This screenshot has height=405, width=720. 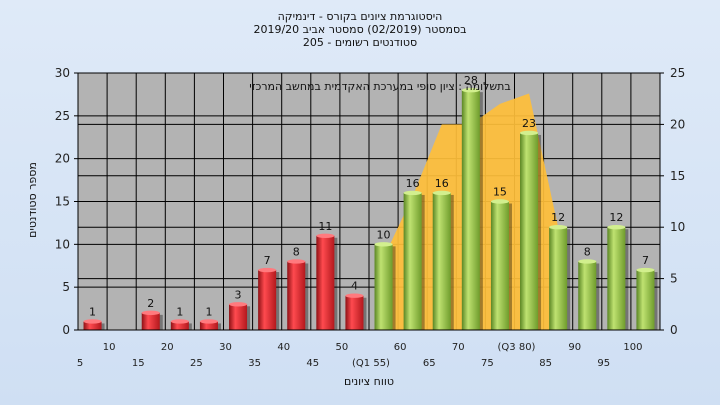 What do you see at coordinates (66, 330) in the screenshot?
I see `y-tick-label-left: 0` at bounding box center [66, 330].